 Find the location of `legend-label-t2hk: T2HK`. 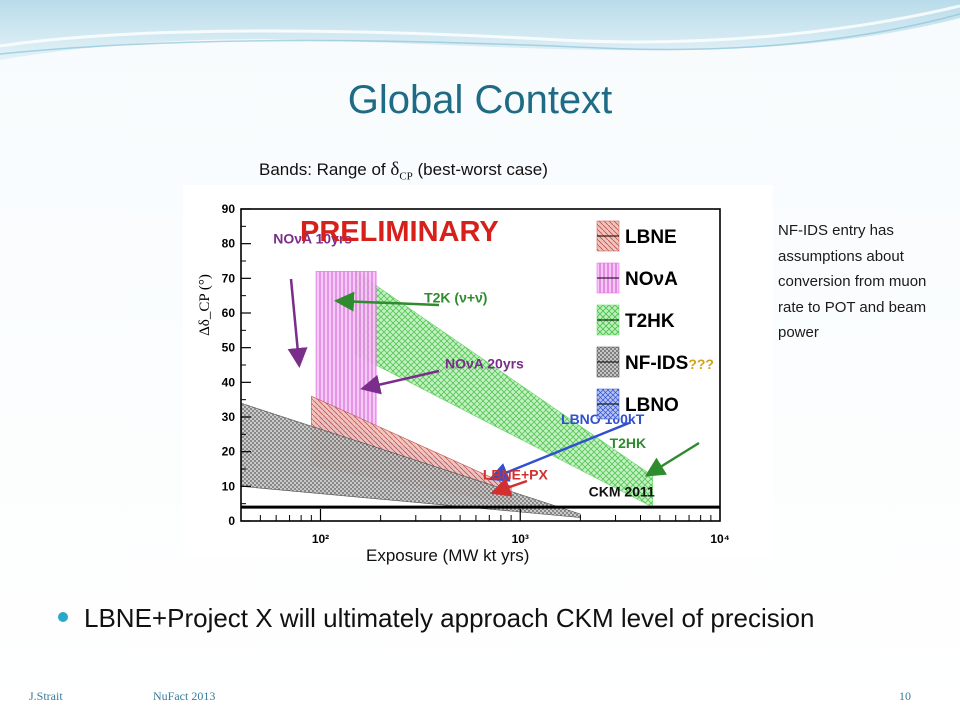

legend-label-t2hk: T2HK is located at coordinates (650, 321).